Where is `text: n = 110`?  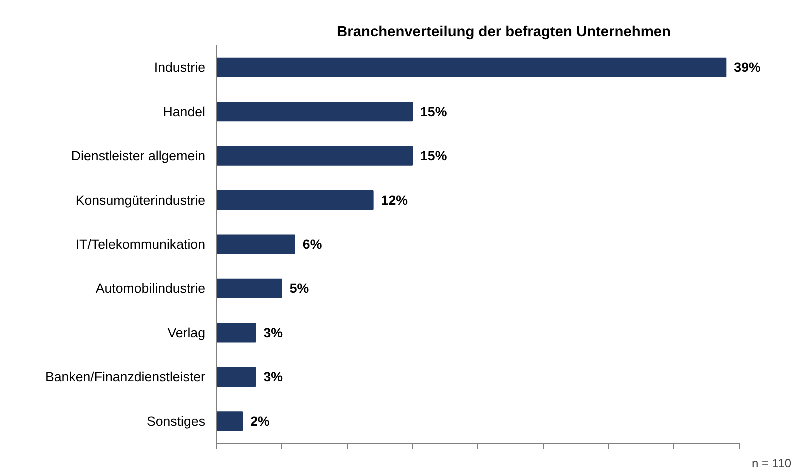 text: n = 110 is located at coordinates (772, 463).